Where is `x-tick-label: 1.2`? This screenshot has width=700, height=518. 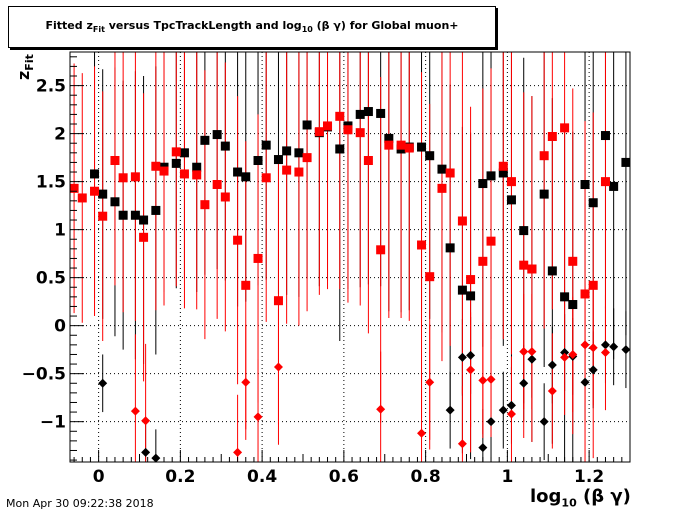
x-tick-label: 1.2 is located at coordinates (589, 477).